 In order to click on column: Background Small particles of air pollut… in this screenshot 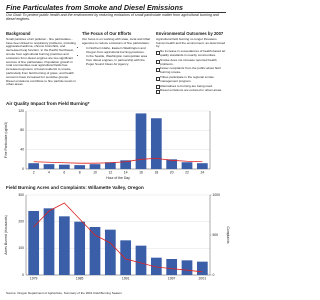, I will do `click(41, 60)`.